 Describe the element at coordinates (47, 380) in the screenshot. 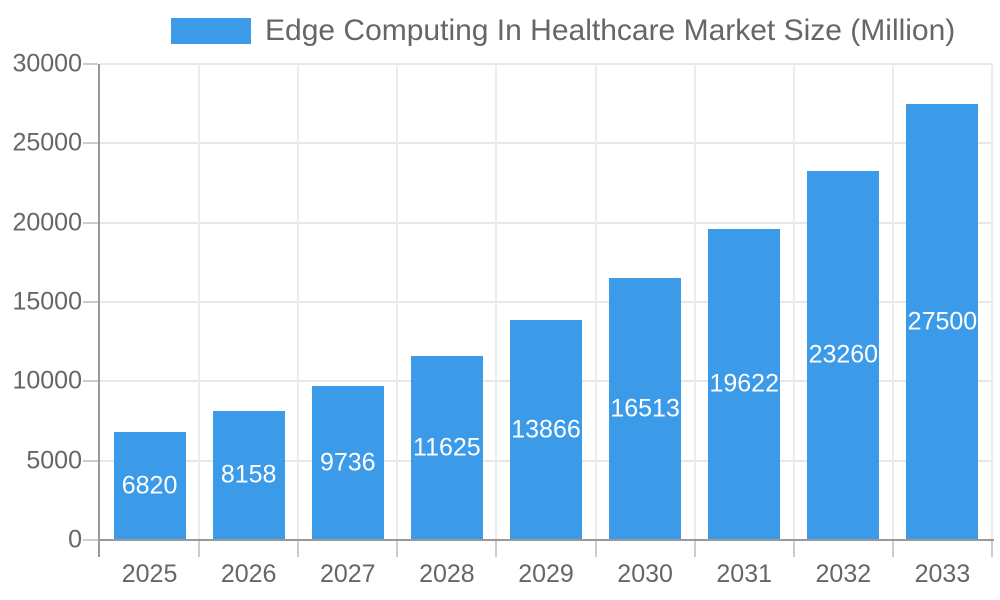

I see `y-tick-label: 10000` at that location.